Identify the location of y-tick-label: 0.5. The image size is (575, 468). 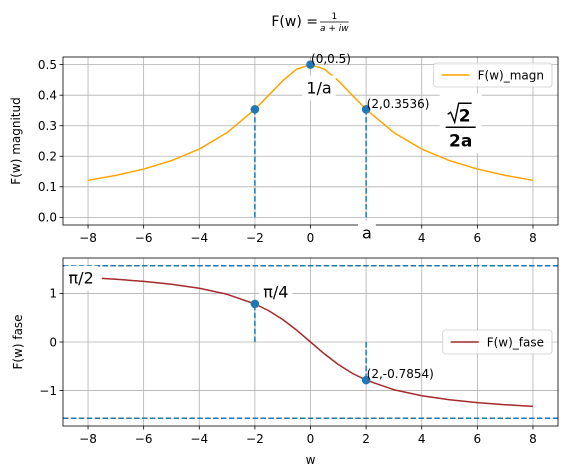
(47, 65).